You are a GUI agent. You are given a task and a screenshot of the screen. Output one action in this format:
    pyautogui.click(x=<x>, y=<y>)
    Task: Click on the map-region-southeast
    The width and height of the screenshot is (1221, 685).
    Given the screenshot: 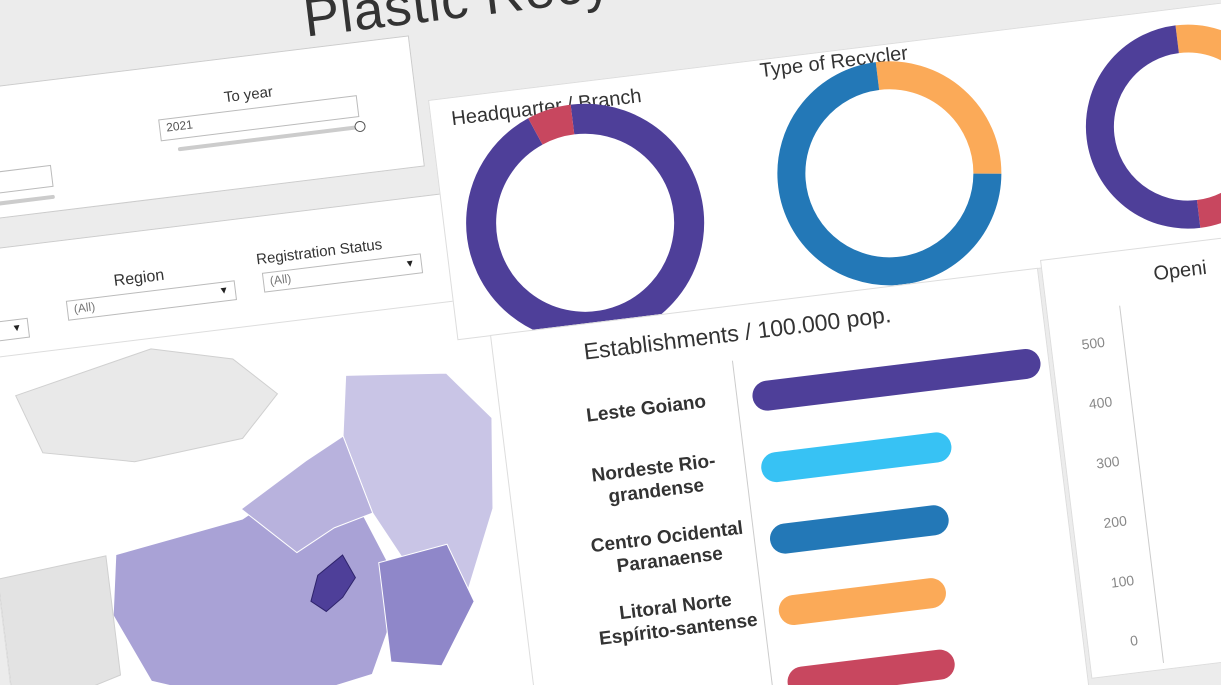 What is the action you would take?
    pyautogui.click(x=430, y=607)
    